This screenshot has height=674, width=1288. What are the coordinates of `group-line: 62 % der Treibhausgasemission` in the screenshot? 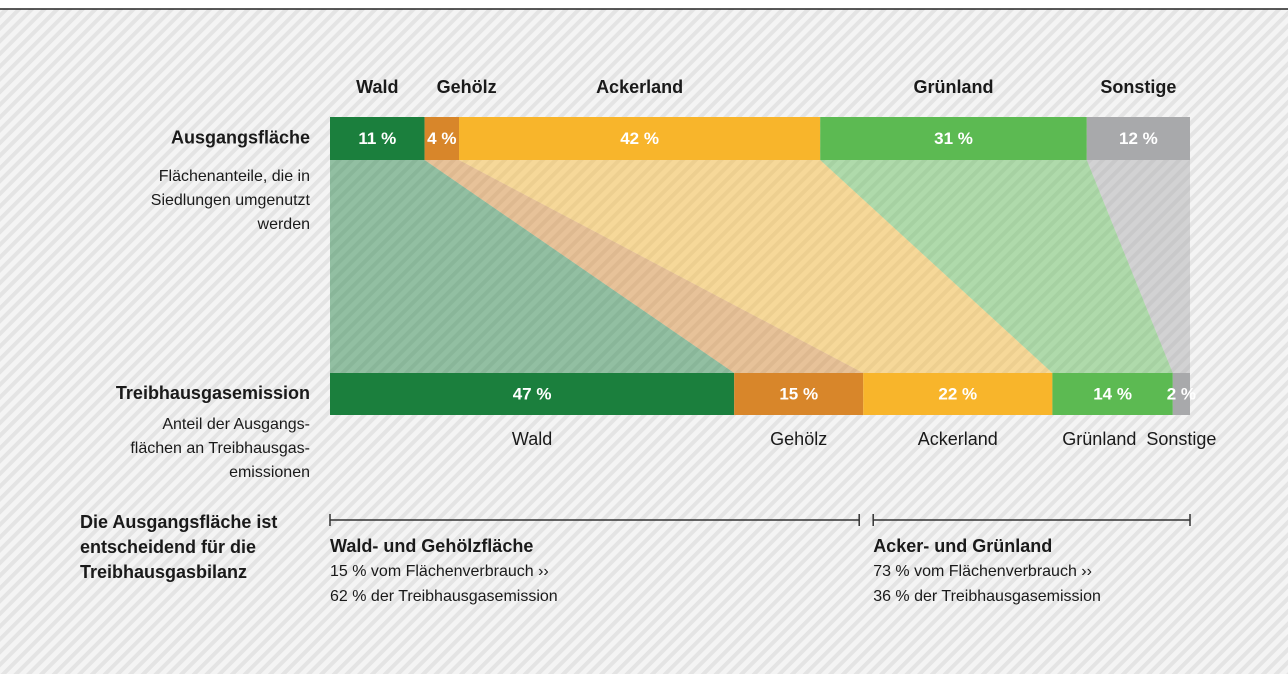 It's located at (444, 596).